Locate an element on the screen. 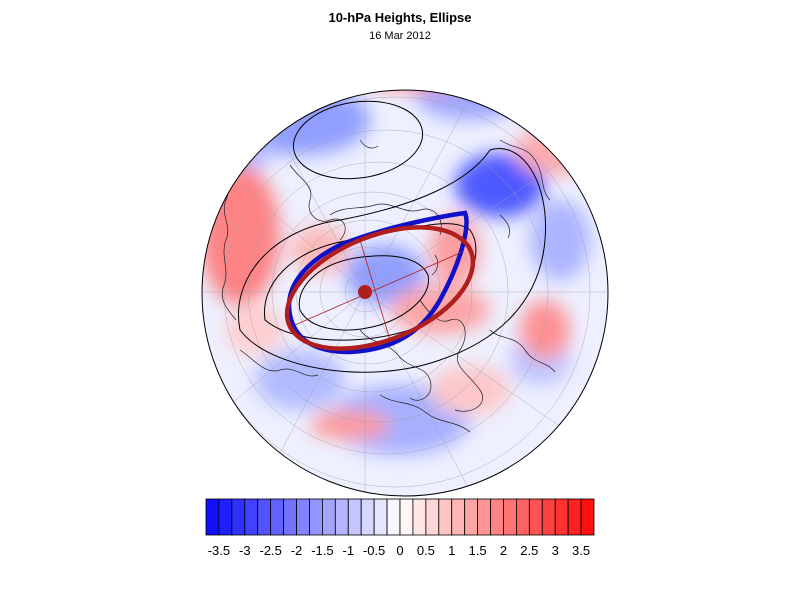 The image size is (800, 600). ellipse-major-axis is located at coordinates (378, 288).